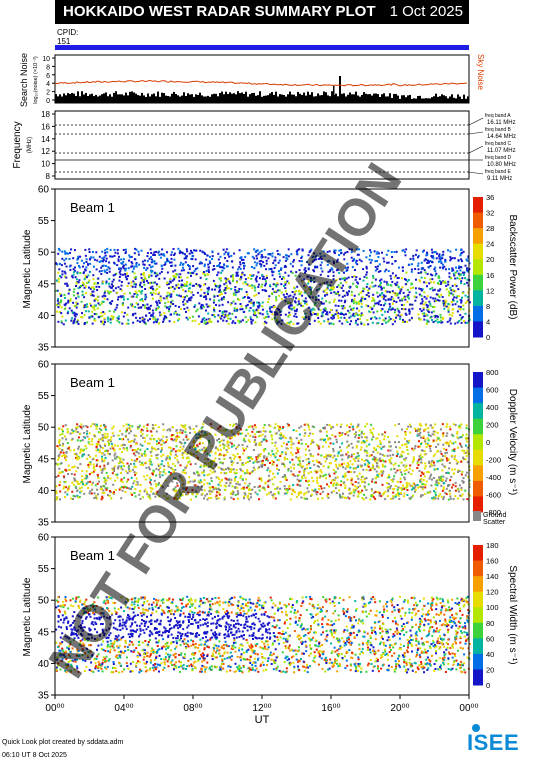 Image resolution: width=536 pixels, height=761 pixels. What do you see at coordinates (24, 80) in the screenshot?
I see `noise-ylabel: Search Noise` at bounding box center [24, 80].